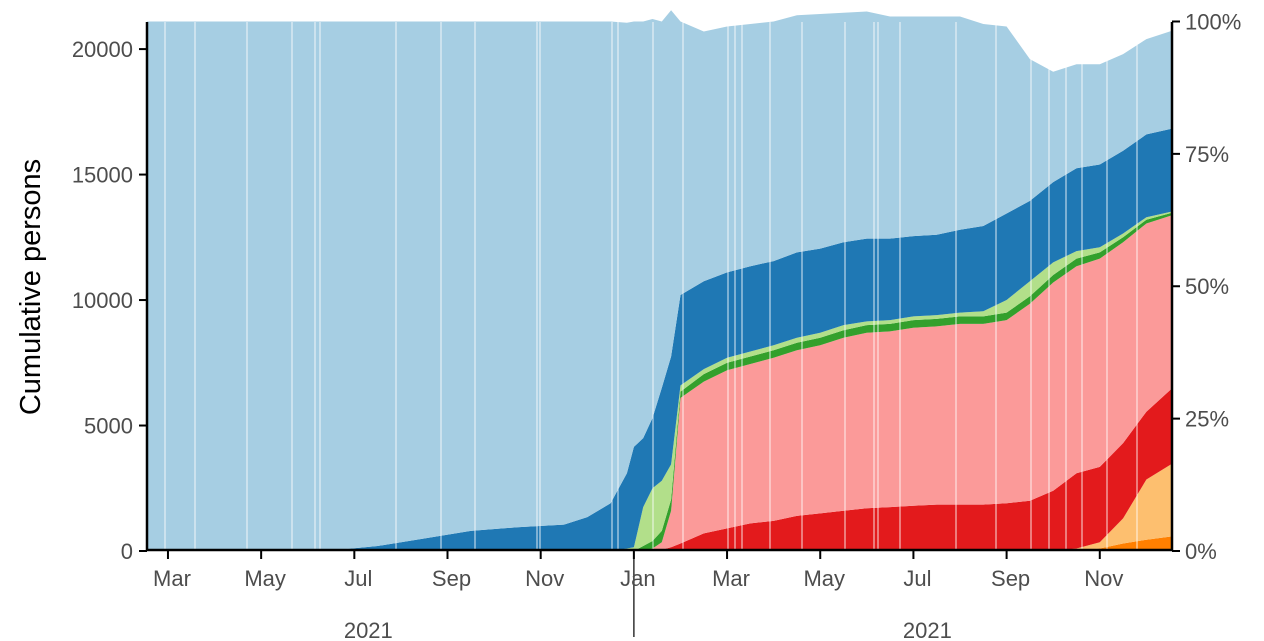  Describe the element at coordinates (1201, 551) in the screenshot. I see `secondary-y-tick-label: 0%` at that location.